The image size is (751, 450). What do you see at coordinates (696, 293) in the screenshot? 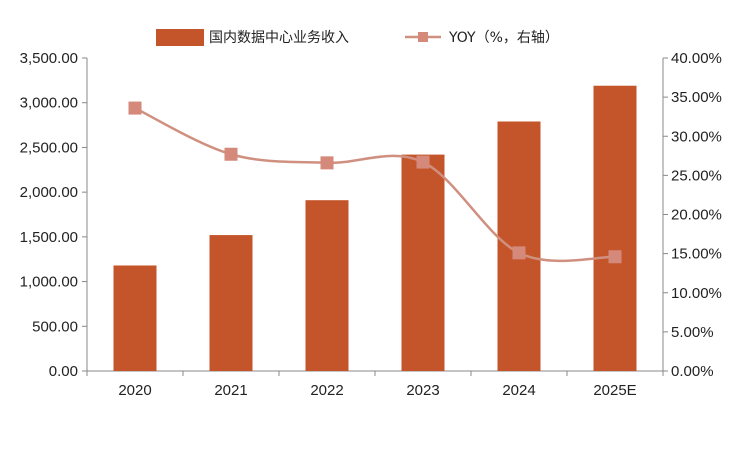
I see `y-right-tick-label: 10.00%` at bounding box center [696, 293].